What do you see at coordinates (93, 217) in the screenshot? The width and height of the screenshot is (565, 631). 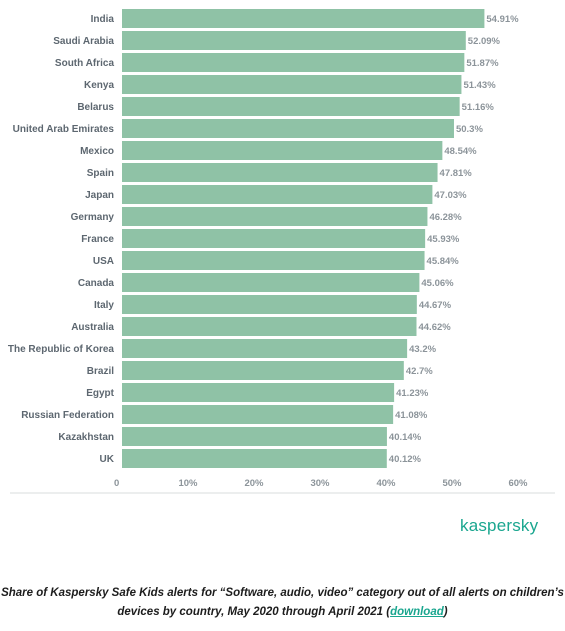 I see `category-label: Germany` at bounding box center [93, 217].